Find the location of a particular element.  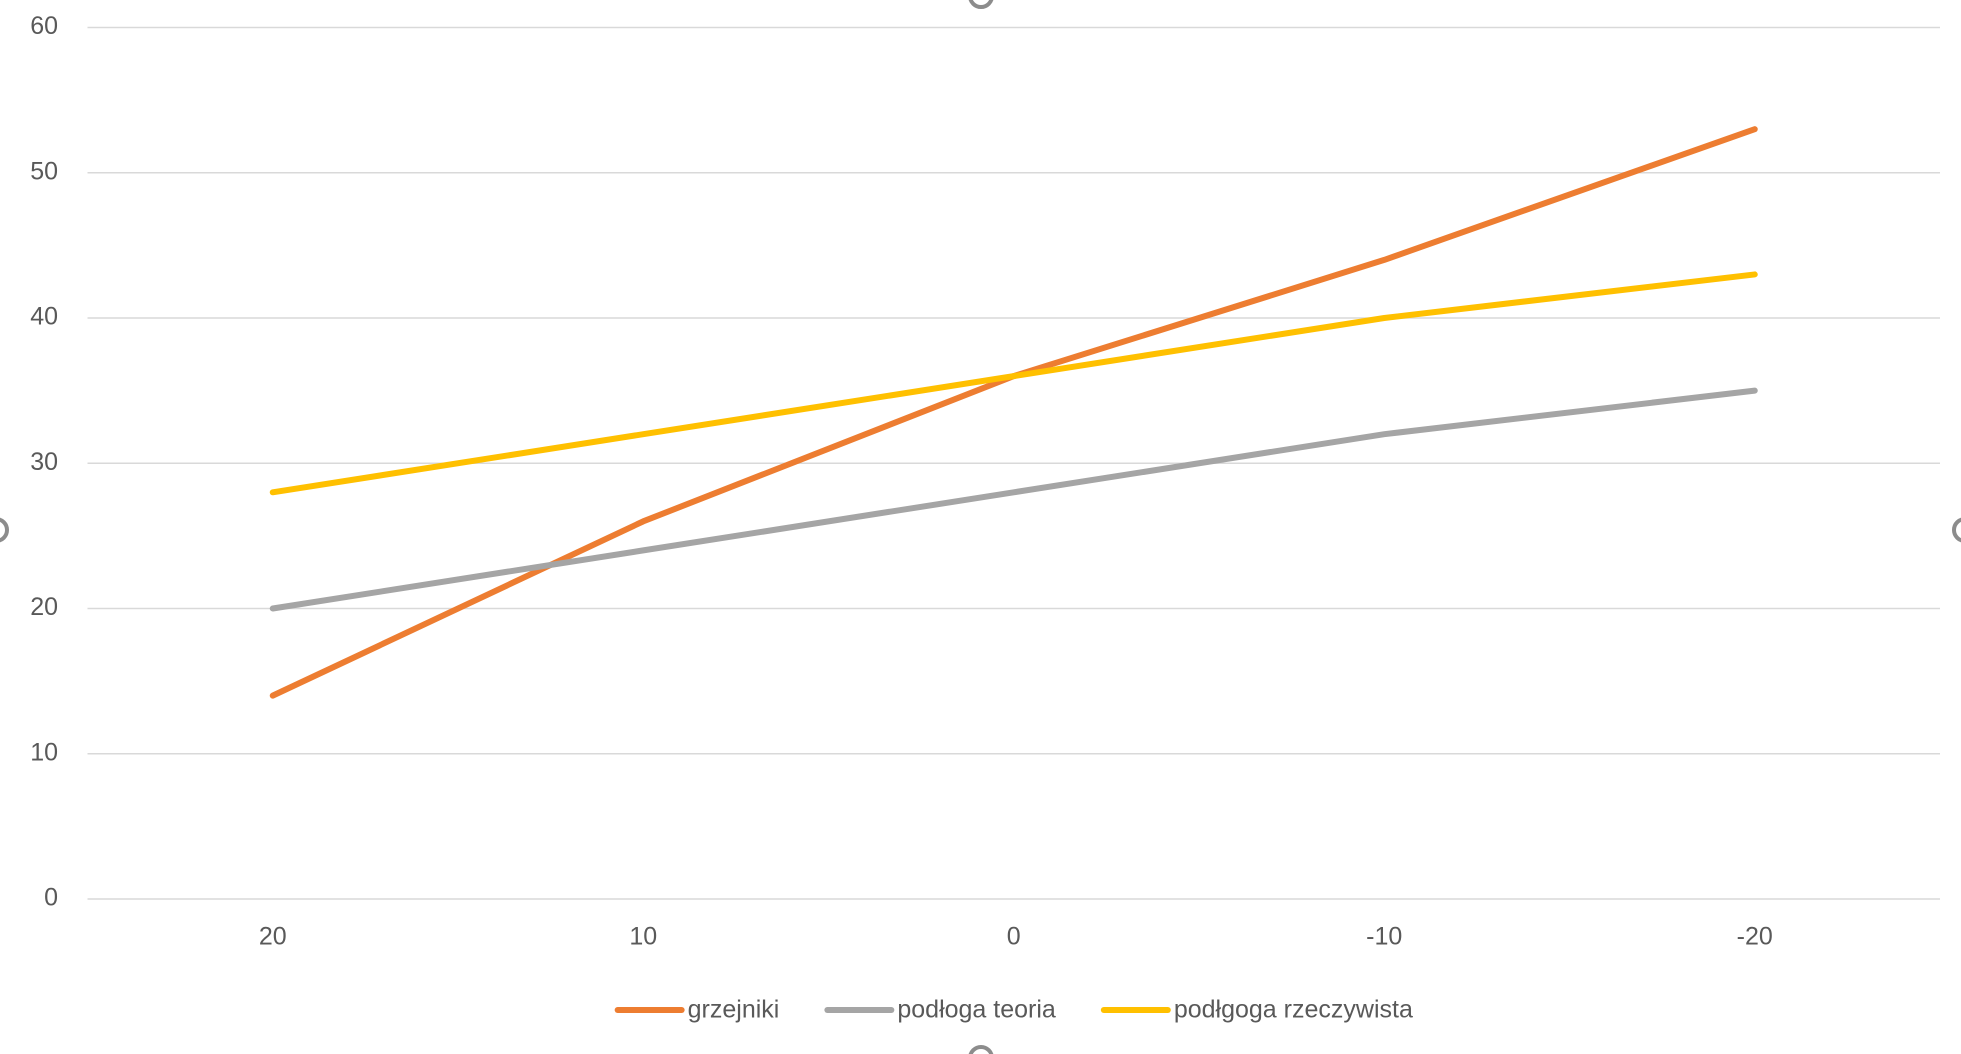

y-tick-label: 0 is located at coordinates (51, 898).